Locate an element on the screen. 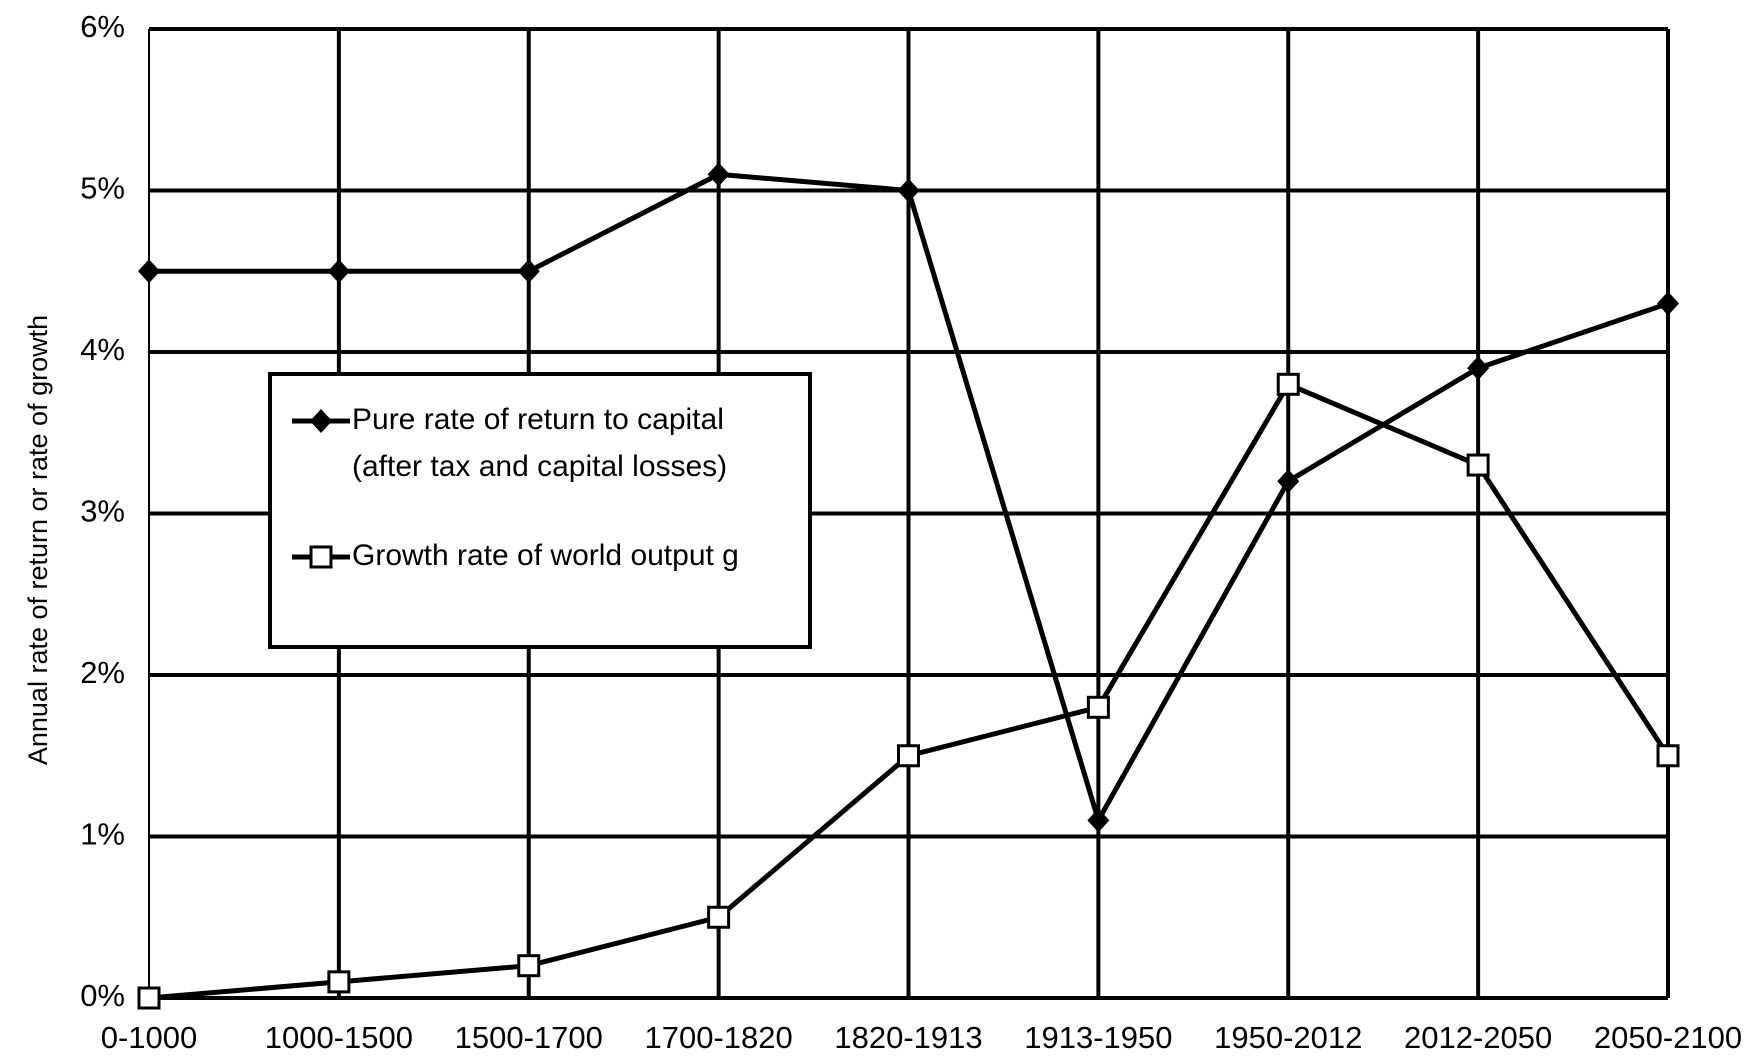 The width and height of the screenshot is (1750, 1057). x-tick-label: 1913-1950 is located at coordinates (1098, 1037).